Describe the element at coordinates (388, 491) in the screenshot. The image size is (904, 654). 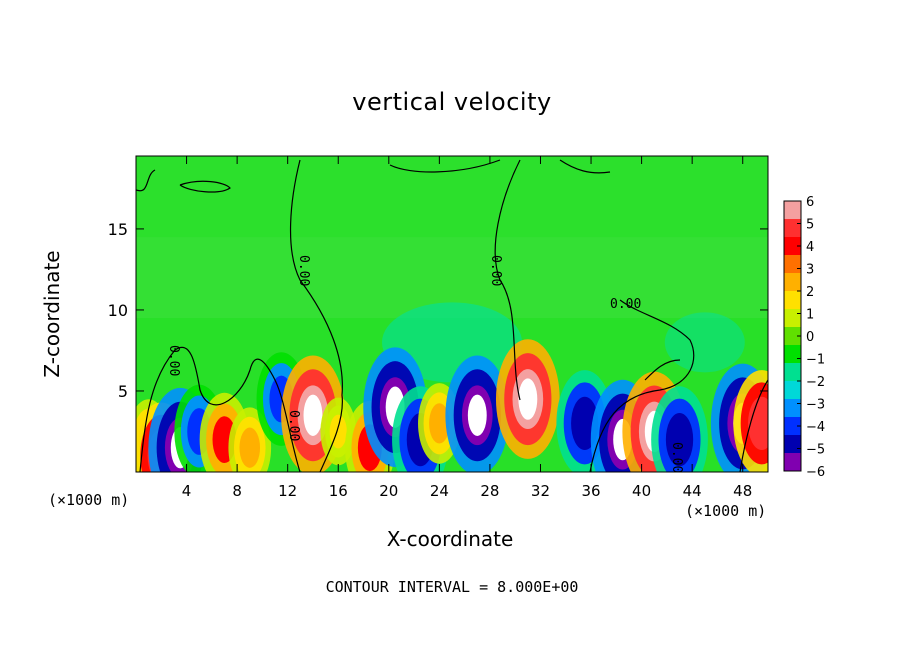
I see `x-tick-label: 20` at that location.